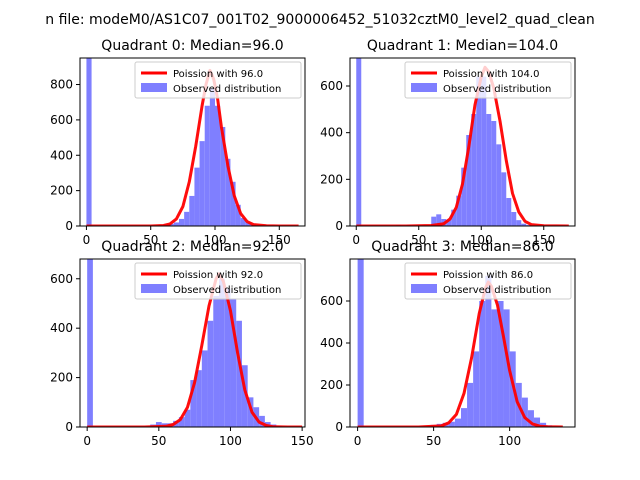 The height and width of the screenshot is (480, 640). I want to click on quadrant-3-legend: Poission with 86.0 Observed distribution, so click(488, 281).